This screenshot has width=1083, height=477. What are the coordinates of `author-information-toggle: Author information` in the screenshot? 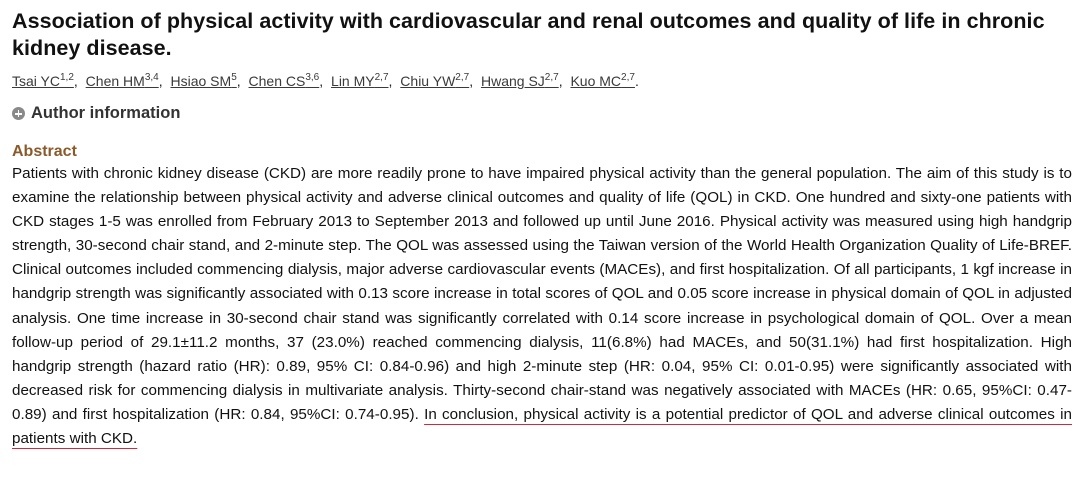 It's located at (96, 113).